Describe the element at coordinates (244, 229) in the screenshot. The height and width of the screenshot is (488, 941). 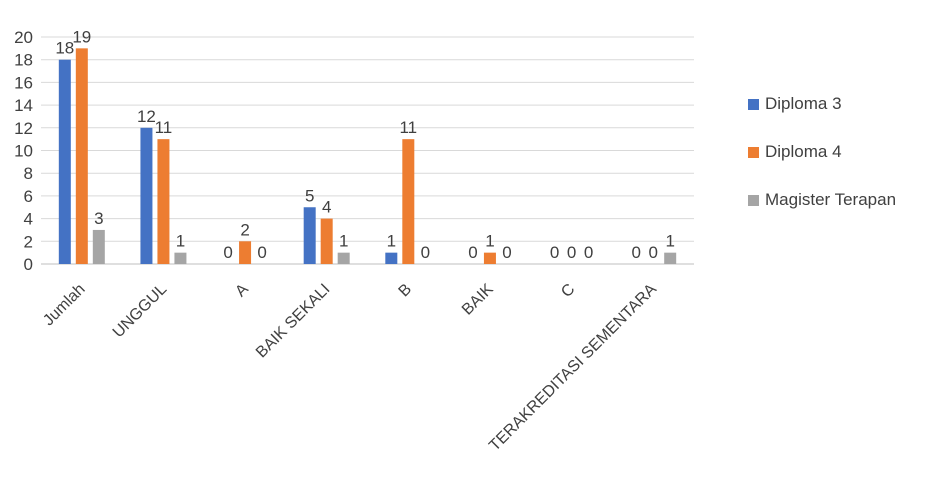
I see `data-label: 2` at that location.